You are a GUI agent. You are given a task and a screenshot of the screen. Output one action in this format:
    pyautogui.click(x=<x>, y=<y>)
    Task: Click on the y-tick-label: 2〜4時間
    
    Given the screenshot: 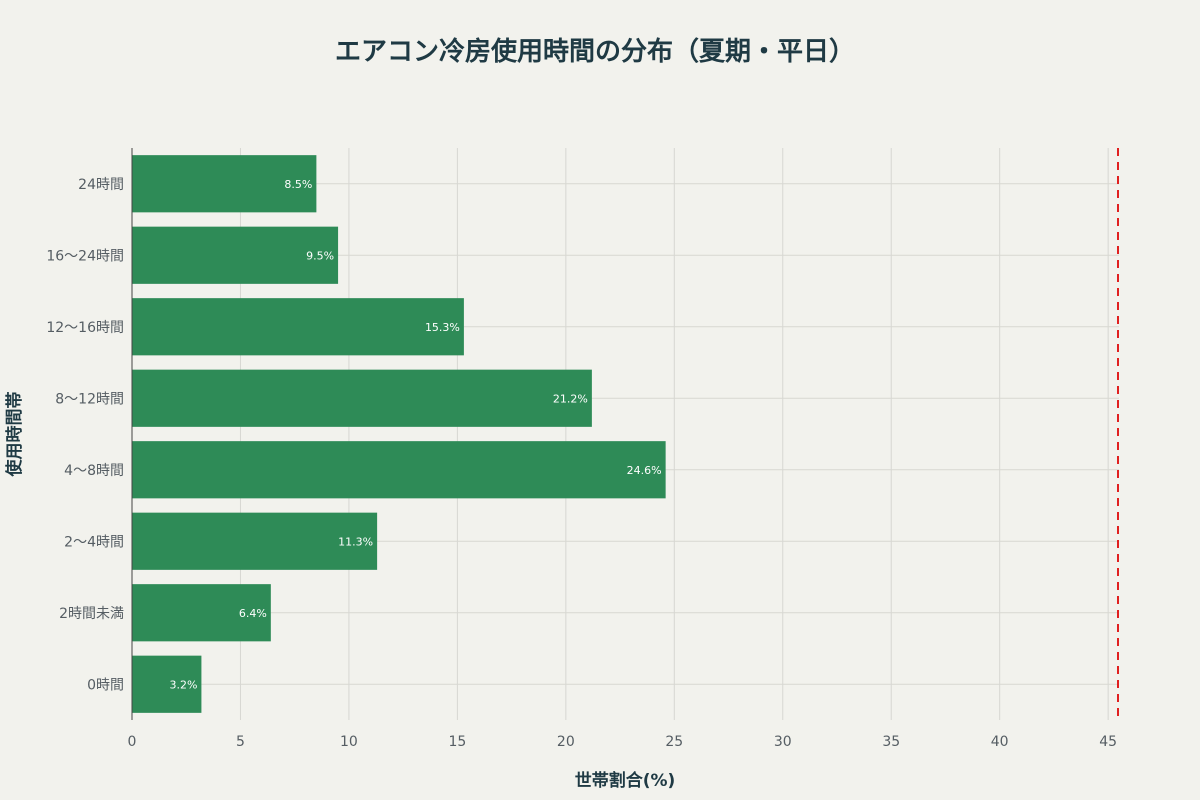 What is the action you would take?
    pyautogui.click(x=94, y=542)
    